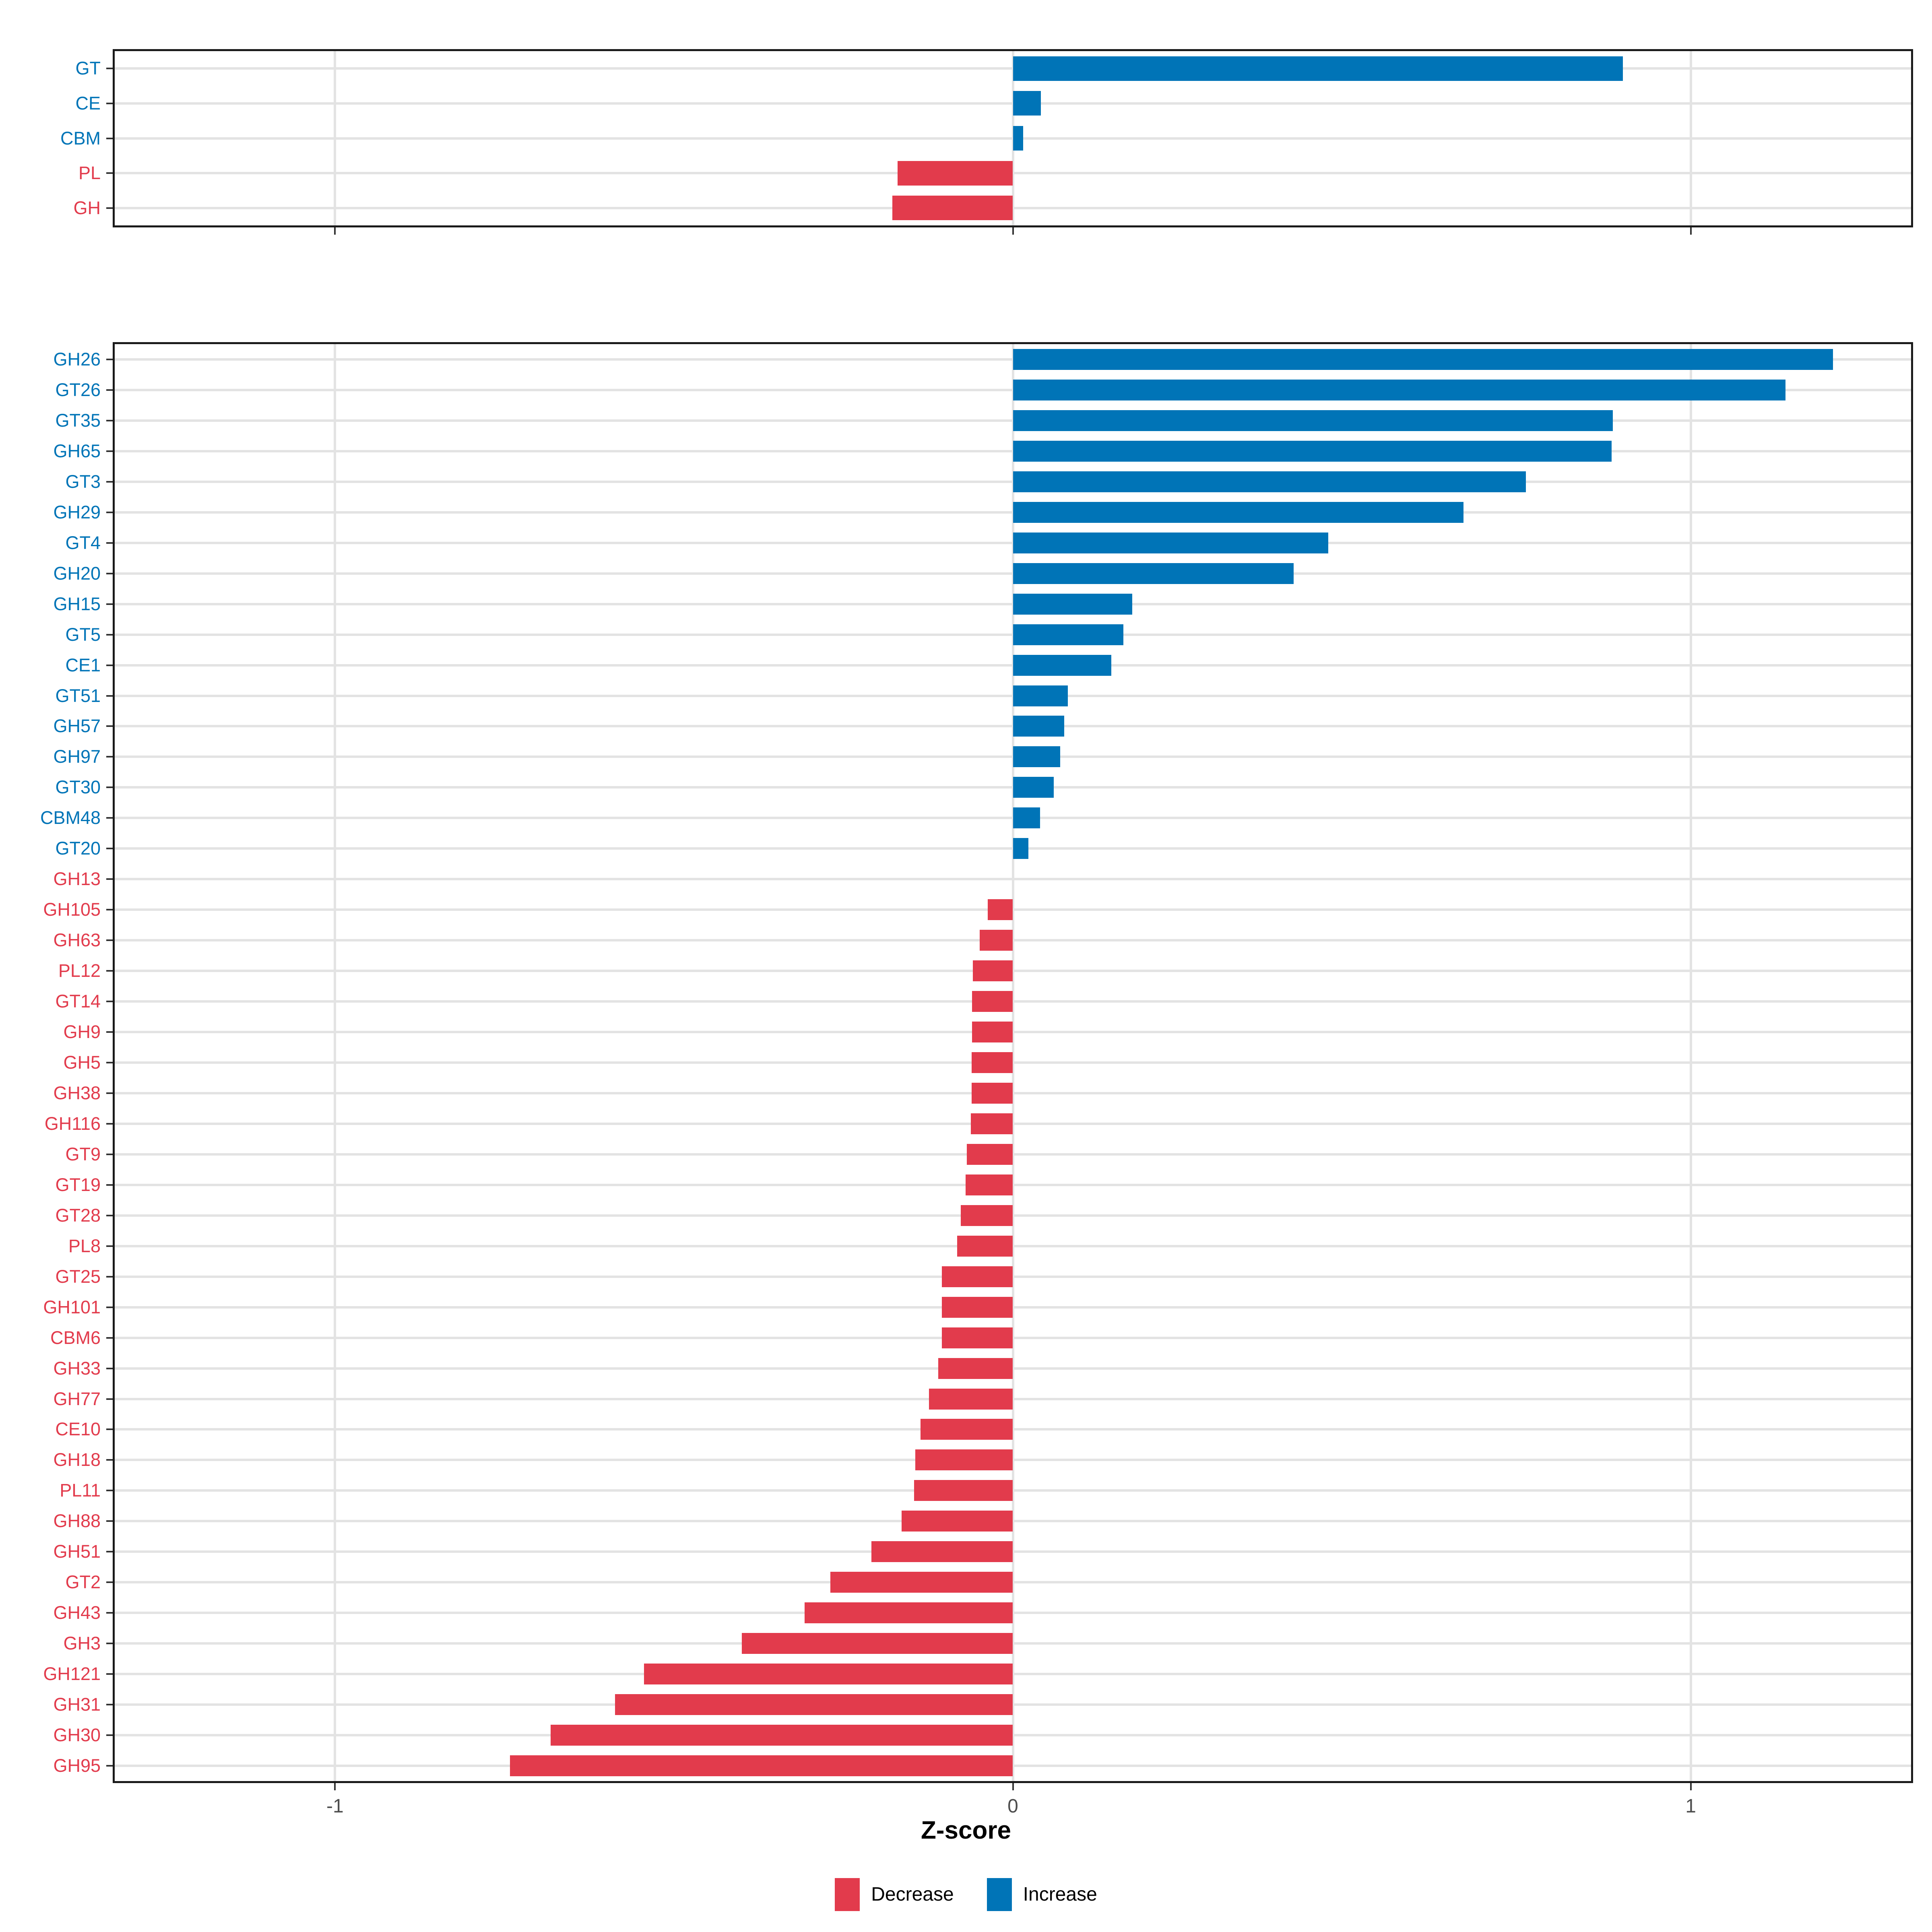  Describe the element at coordinates (1399, 389) in the screenshot. I see `bar-GT26` at that location.